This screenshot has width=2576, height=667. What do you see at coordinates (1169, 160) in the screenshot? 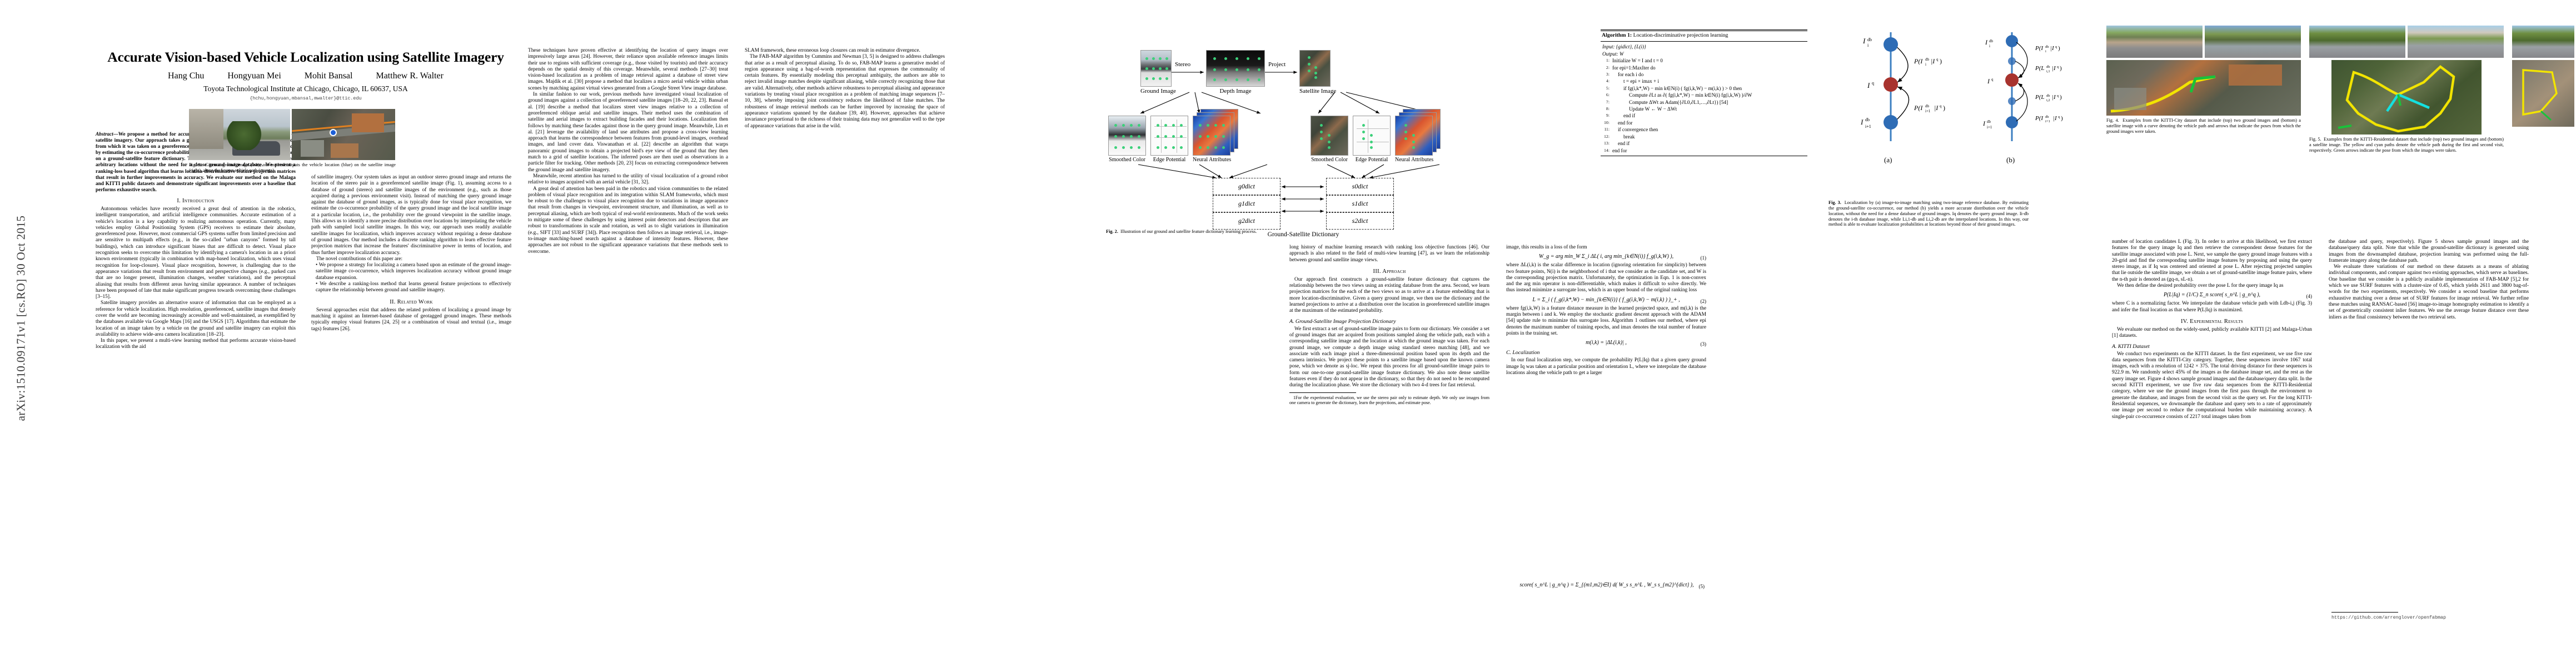
I see `fig2-label-edge-potential-ground: Edge Potential` at bounding box center [1169, 160].